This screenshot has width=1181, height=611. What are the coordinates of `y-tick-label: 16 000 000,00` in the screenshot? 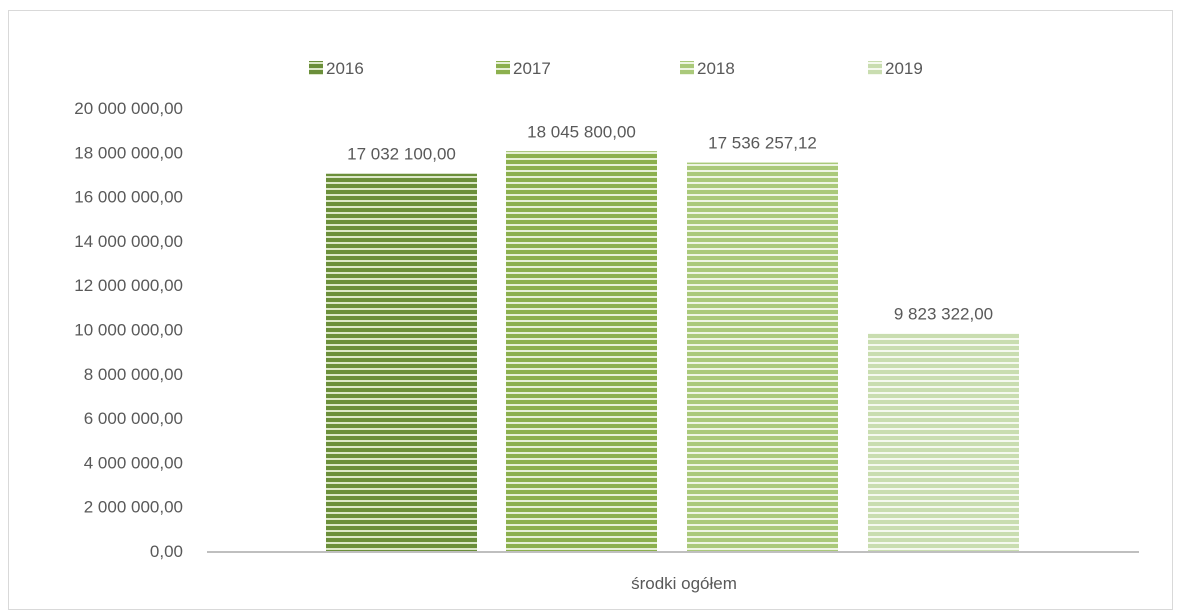 It's located at (128, 197).